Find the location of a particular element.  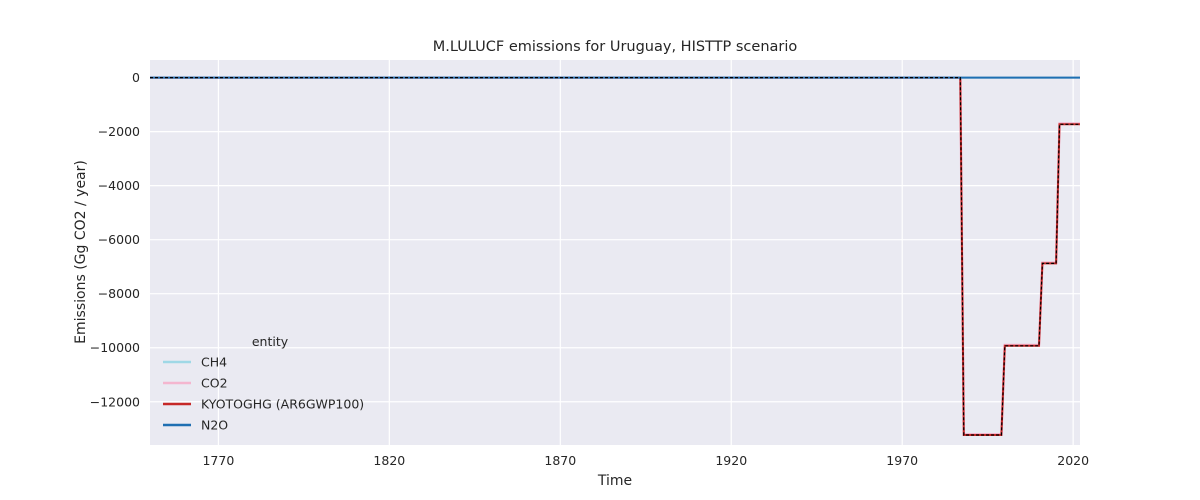

legend: entity CH4 CO2 KYOTOGHG (AR6GWP100) N2O is located at coordinates (263, 383).